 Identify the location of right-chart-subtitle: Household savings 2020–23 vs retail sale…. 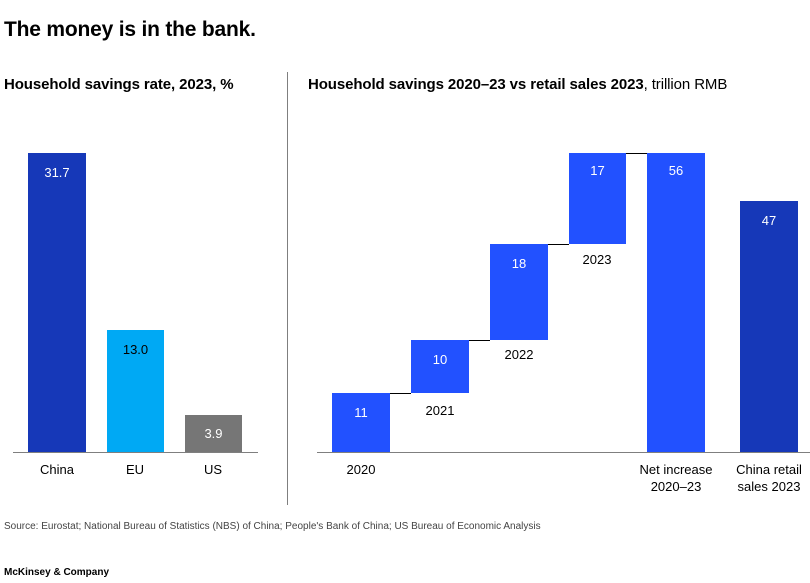
(517, 84).